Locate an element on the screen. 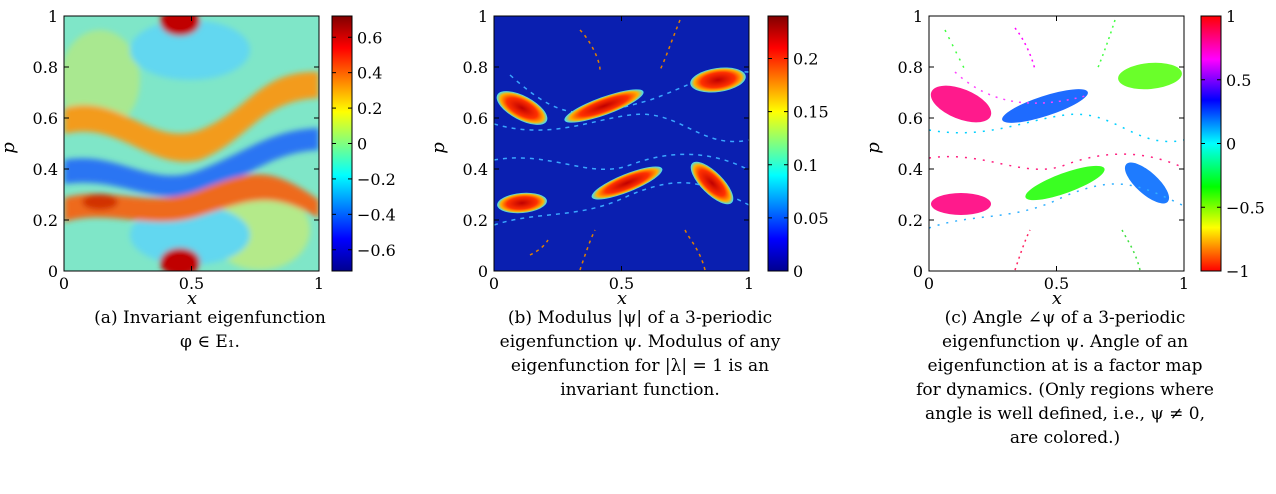 The image size is (1276, 494). caption-line: eigenfunction at is a factor map is located at coordinates (1065, 366).